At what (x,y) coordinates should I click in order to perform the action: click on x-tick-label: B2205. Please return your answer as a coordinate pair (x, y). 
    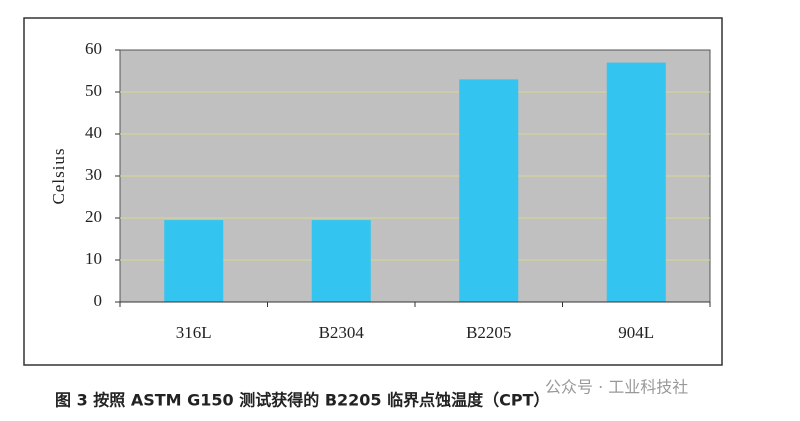
    Looking at the image, I should click on (488, 332).